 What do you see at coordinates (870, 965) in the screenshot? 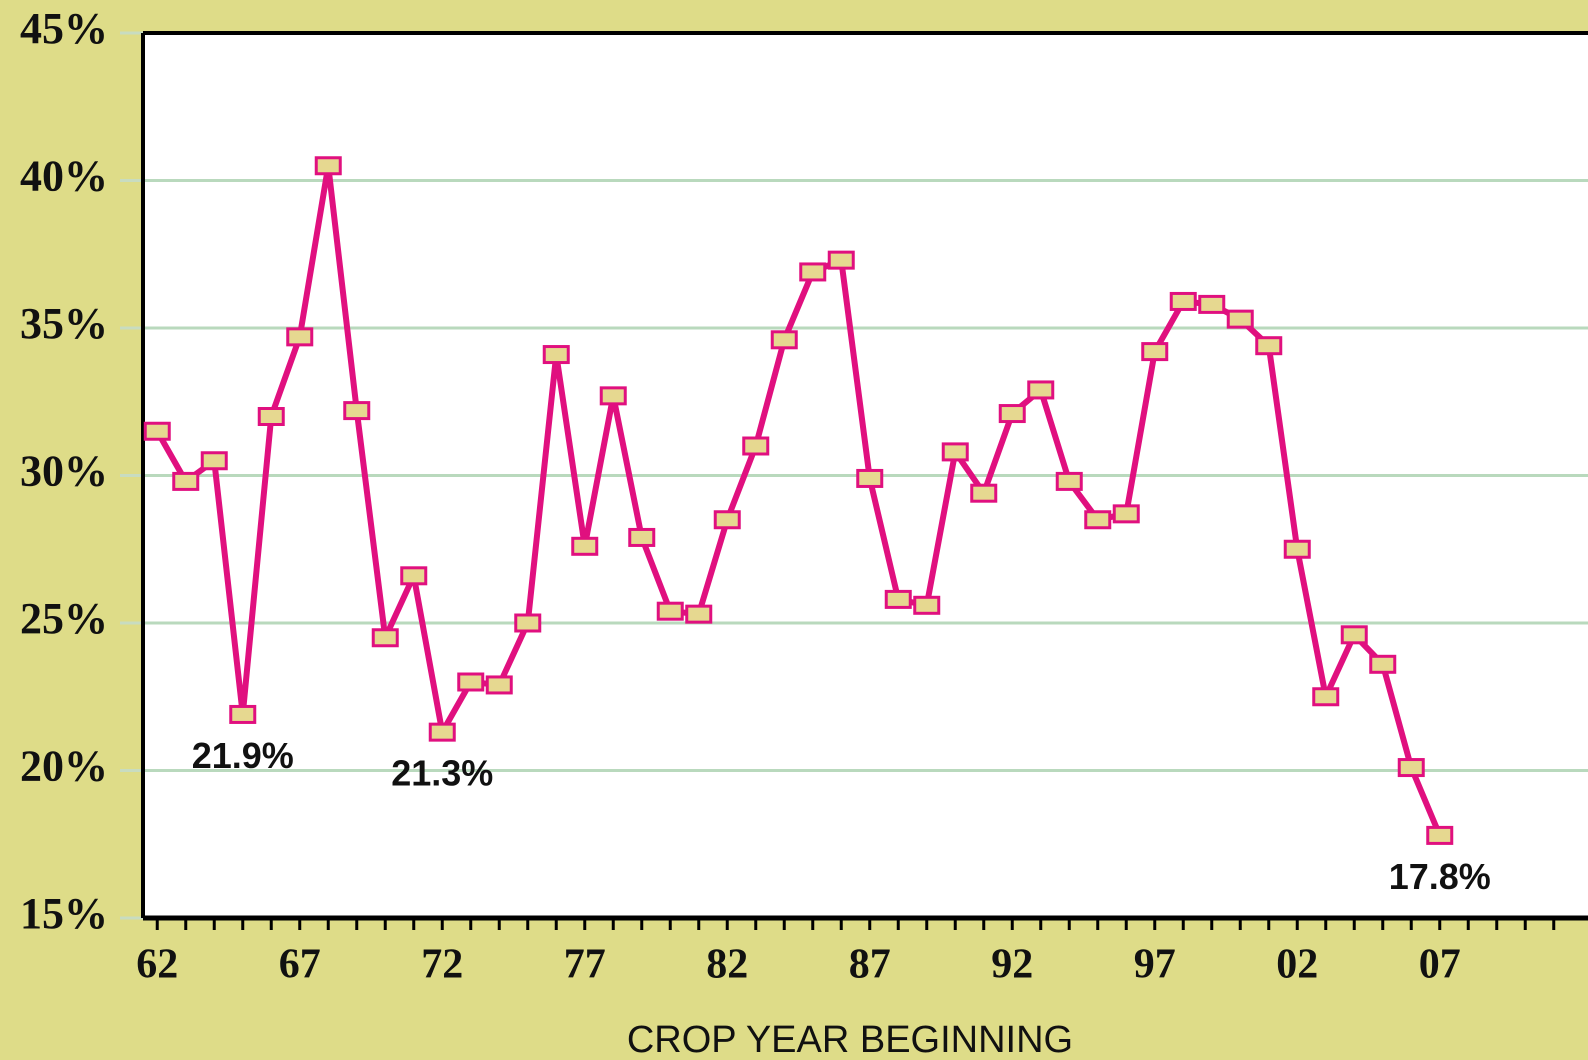
I see `x-tick-label: 87` at bounding box center [870, 965].